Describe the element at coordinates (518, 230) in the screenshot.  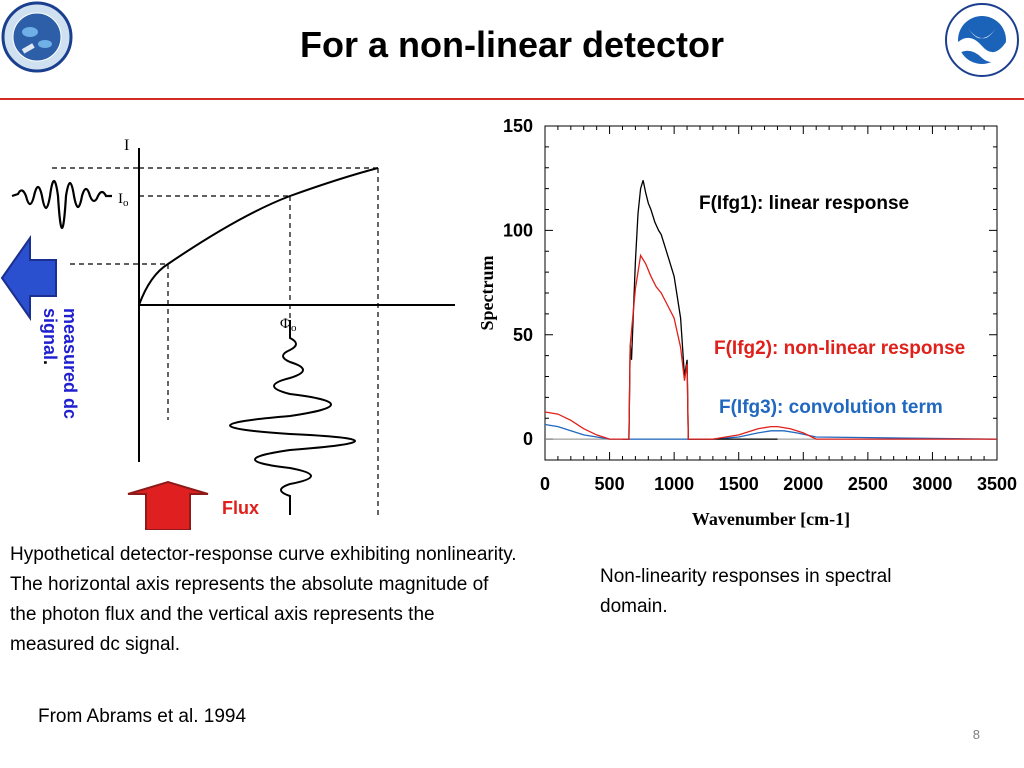
I see `y-tick-label: 100` at that location.